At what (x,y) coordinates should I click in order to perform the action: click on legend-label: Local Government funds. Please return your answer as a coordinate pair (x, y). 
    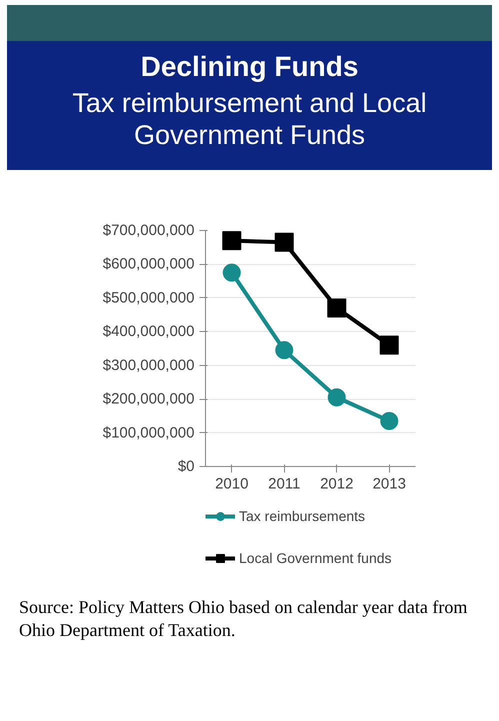
    Looking at the image, I should click on (315, 558).